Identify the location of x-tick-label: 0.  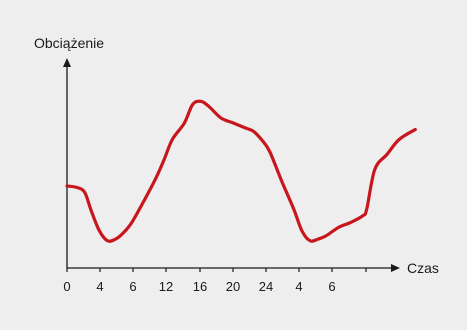
(66, 286).